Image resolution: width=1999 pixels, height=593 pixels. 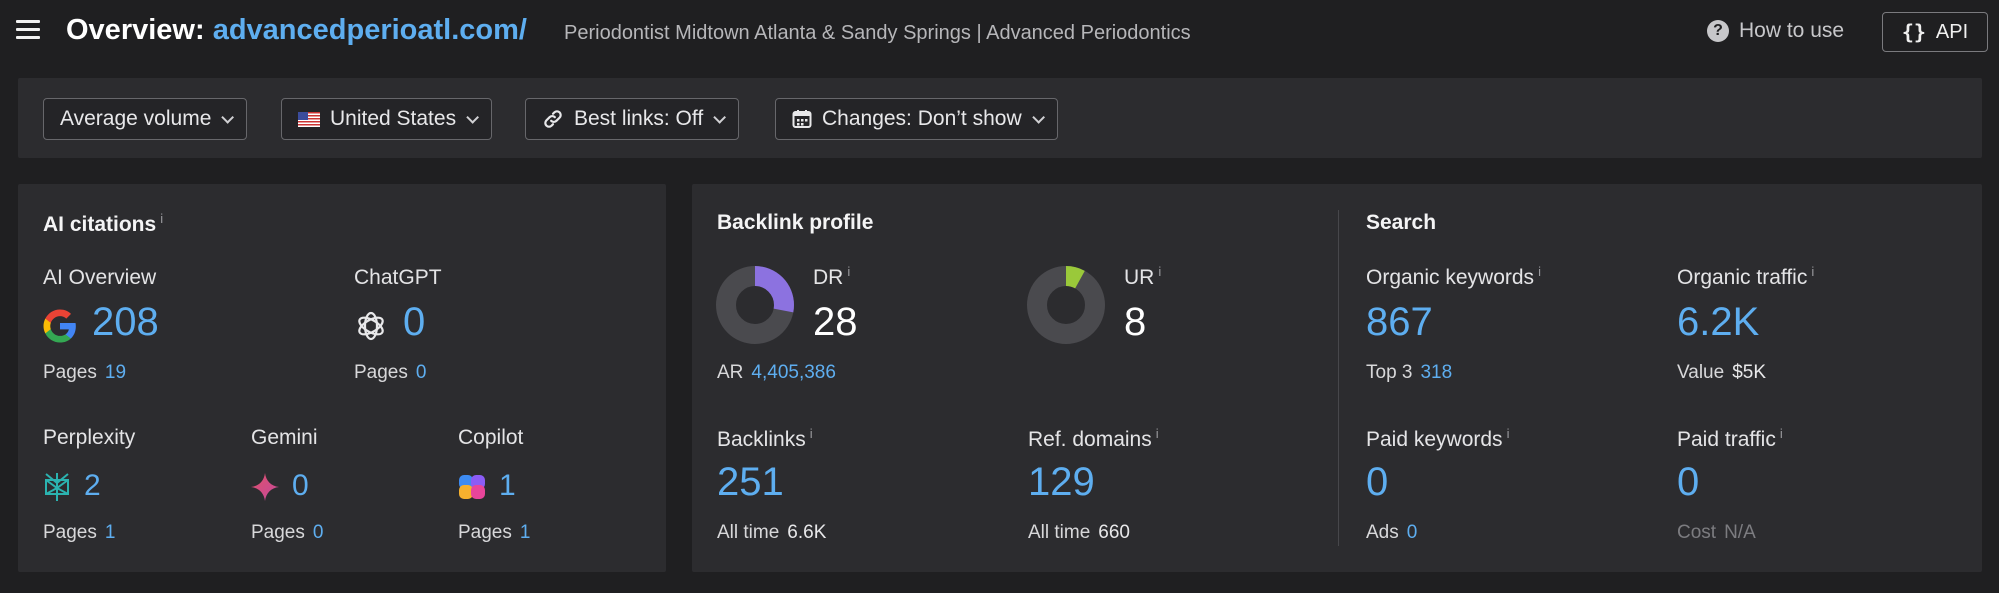 I want to click on dr-ring-chart, so click(x=755, y=305).